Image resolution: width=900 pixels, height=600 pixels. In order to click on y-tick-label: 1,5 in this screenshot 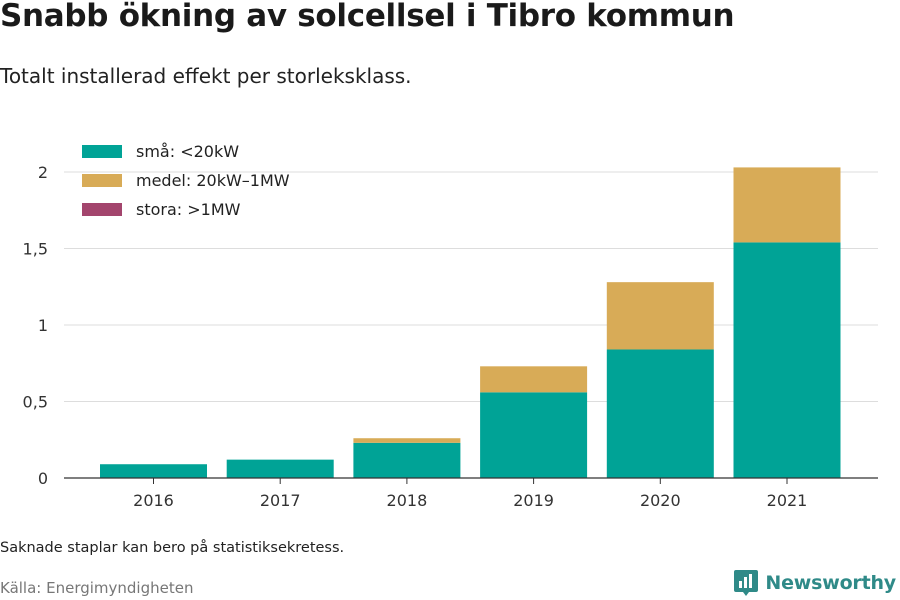, I will do `click(35, 249)`.